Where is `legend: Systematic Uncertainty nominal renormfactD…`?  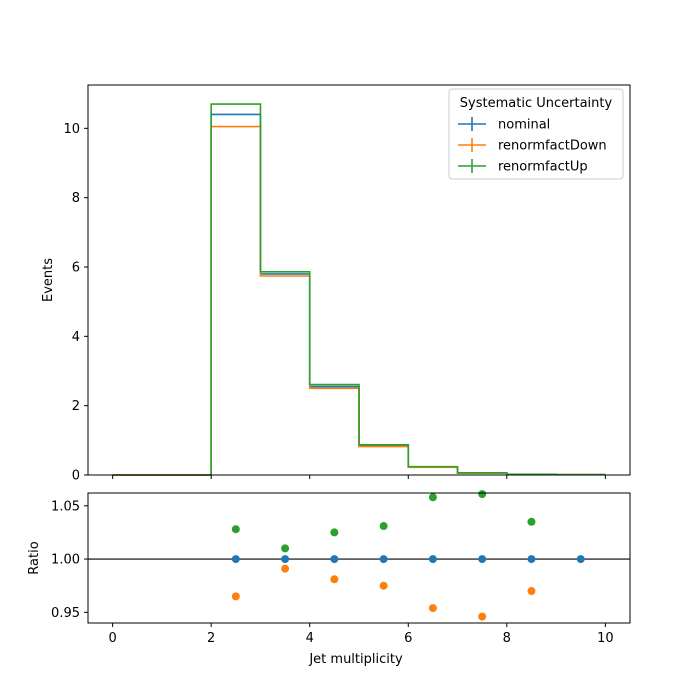
legend: Systematic Uncertainty nominal renormfactD… is located at coordinates (536, 134).